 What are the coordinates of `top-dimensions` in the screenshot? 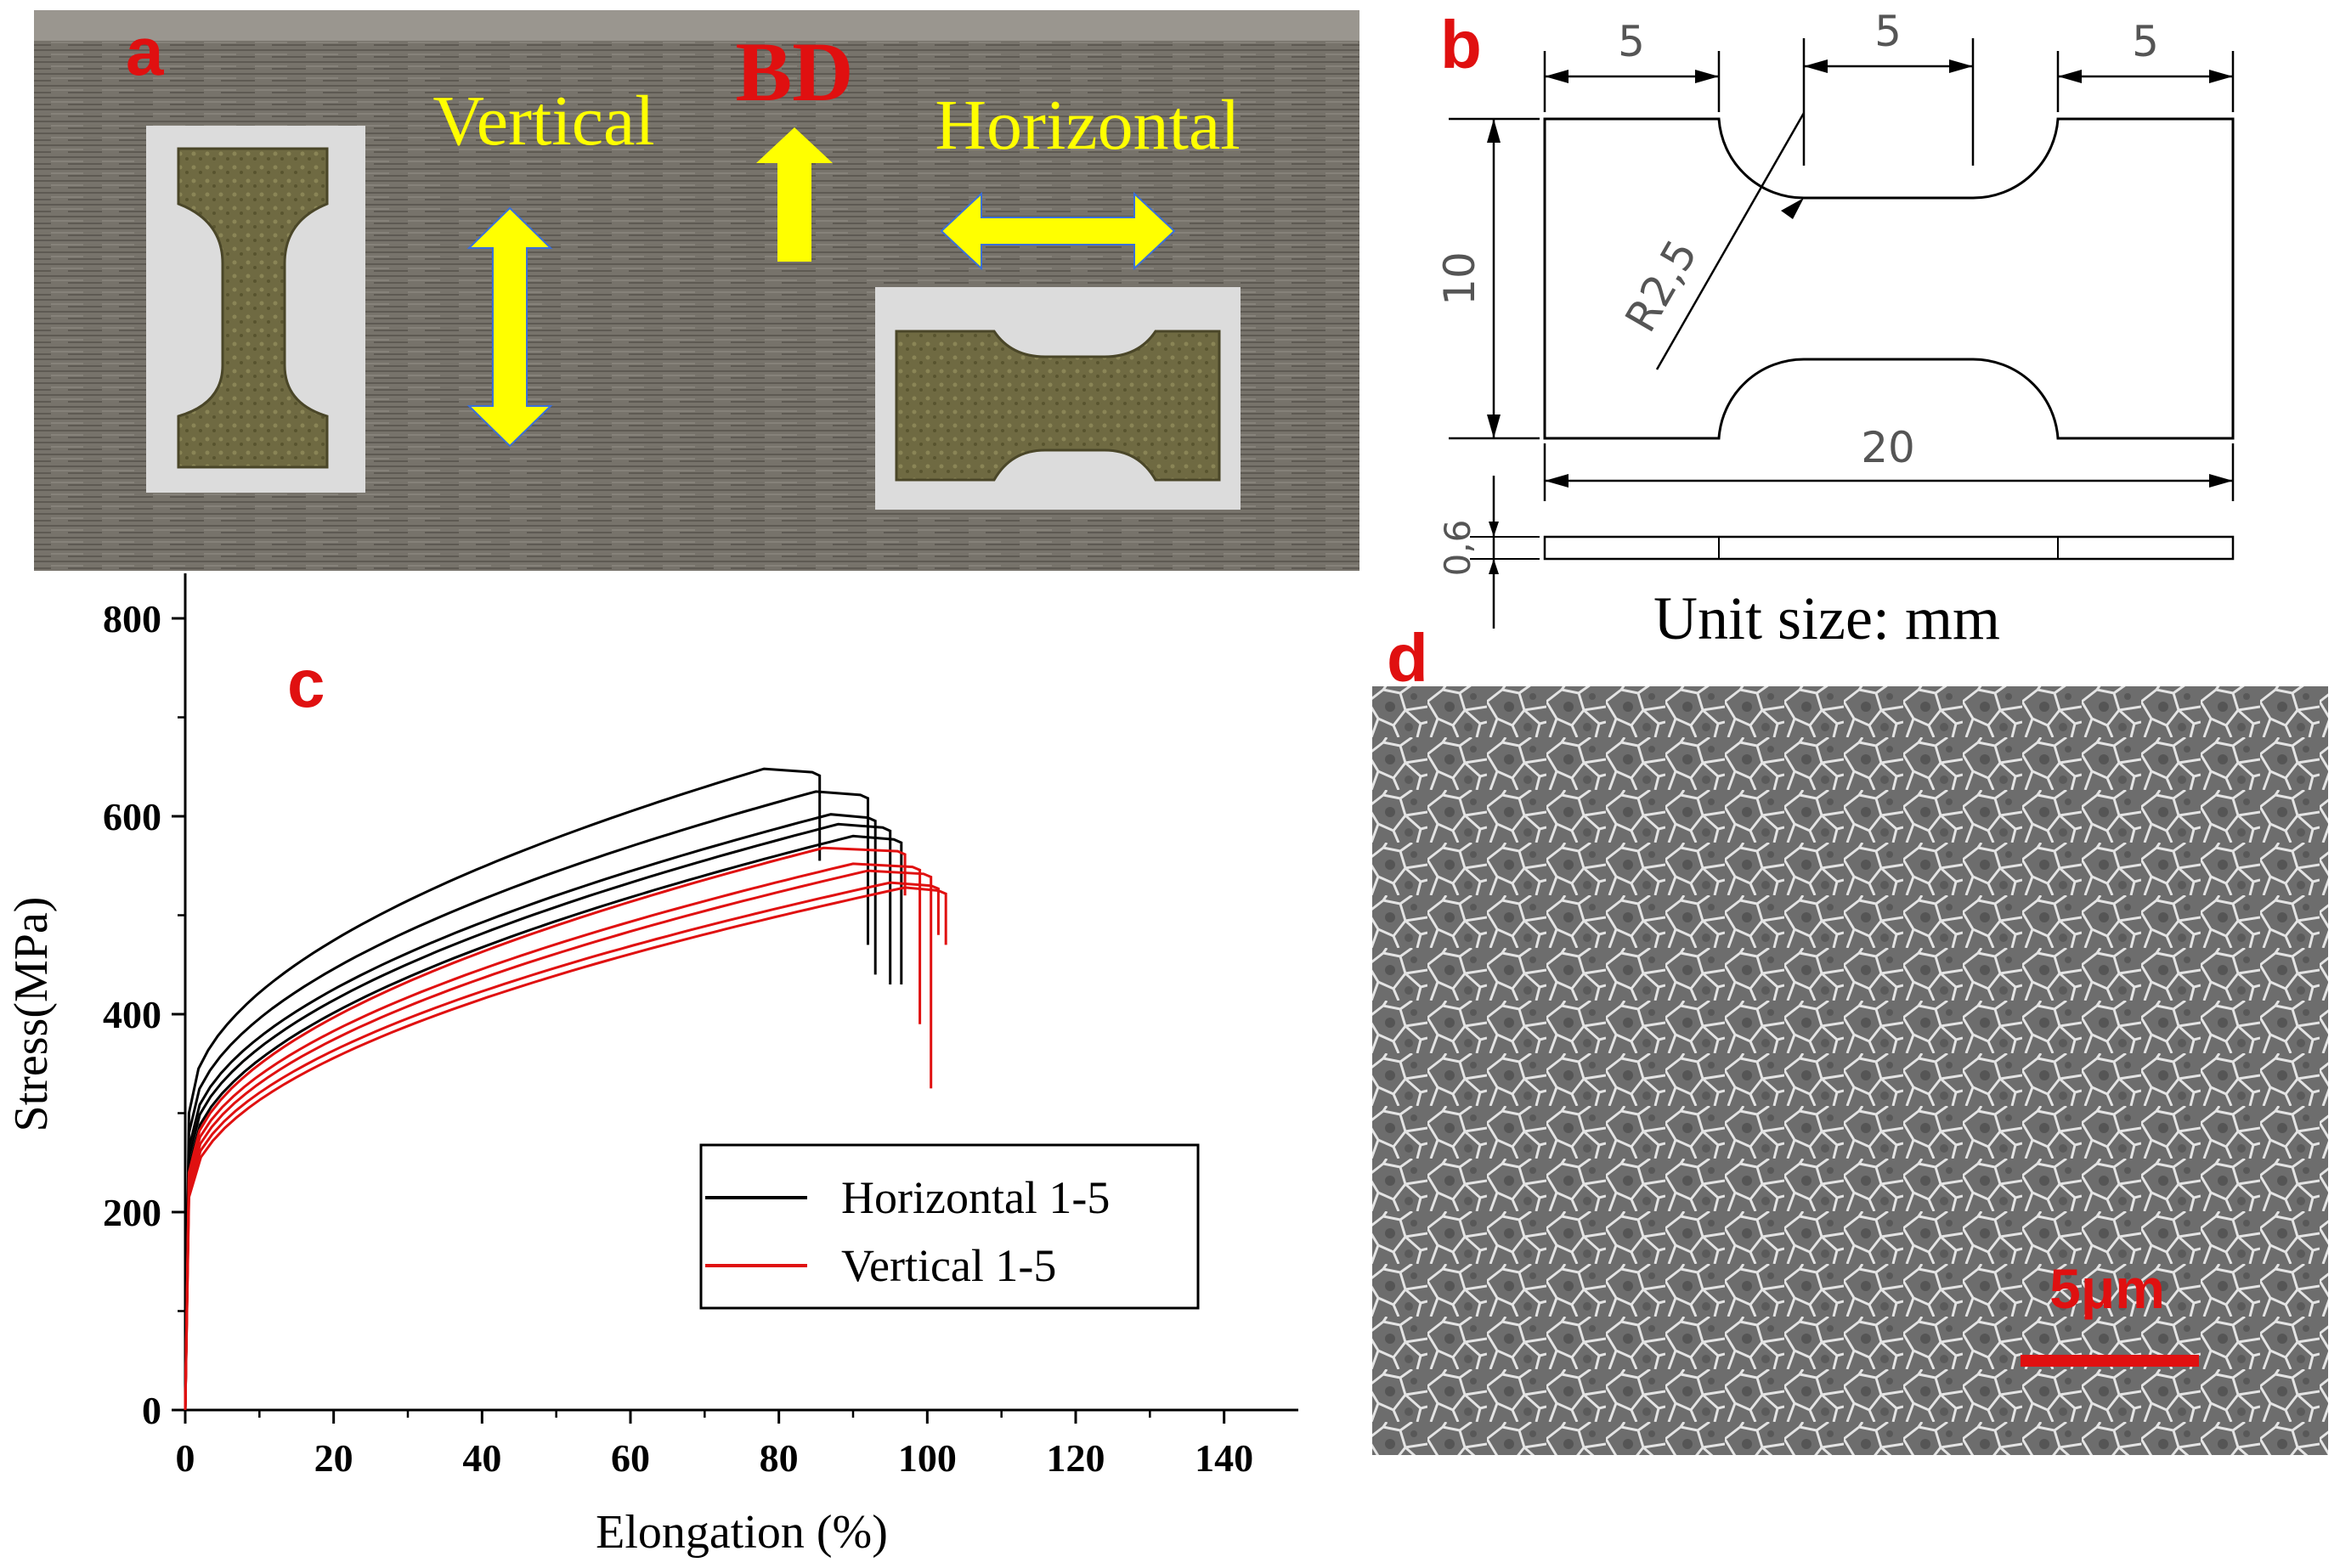 It's located at (1889, 102).